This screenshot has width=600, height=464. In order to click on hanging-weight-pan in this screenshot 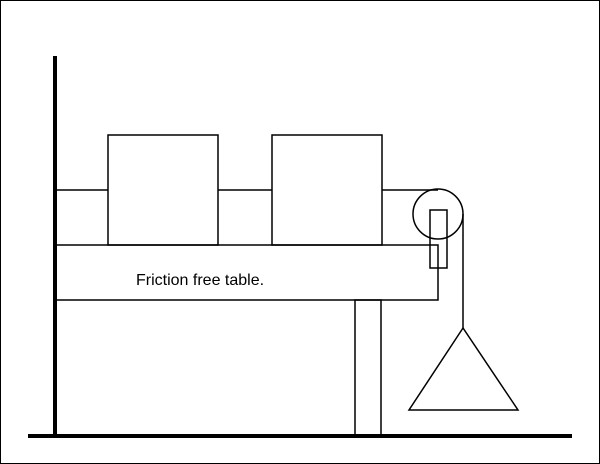, I will do `click(463, 368)`.